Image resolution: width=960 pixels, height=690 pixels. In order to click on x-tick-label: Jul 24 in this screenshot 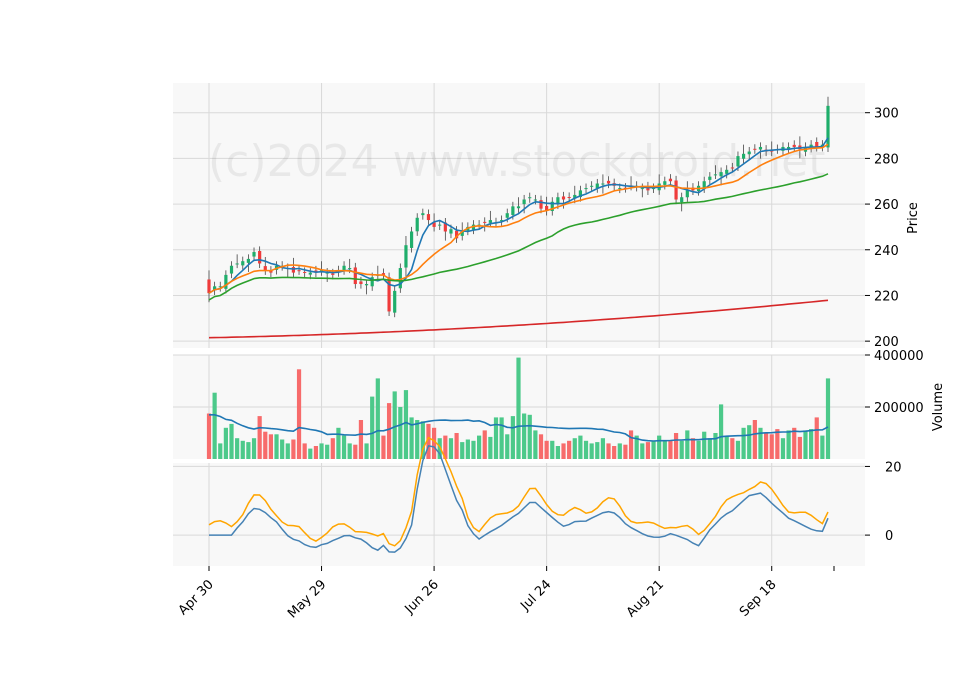, I will do `click(535, 595)`.